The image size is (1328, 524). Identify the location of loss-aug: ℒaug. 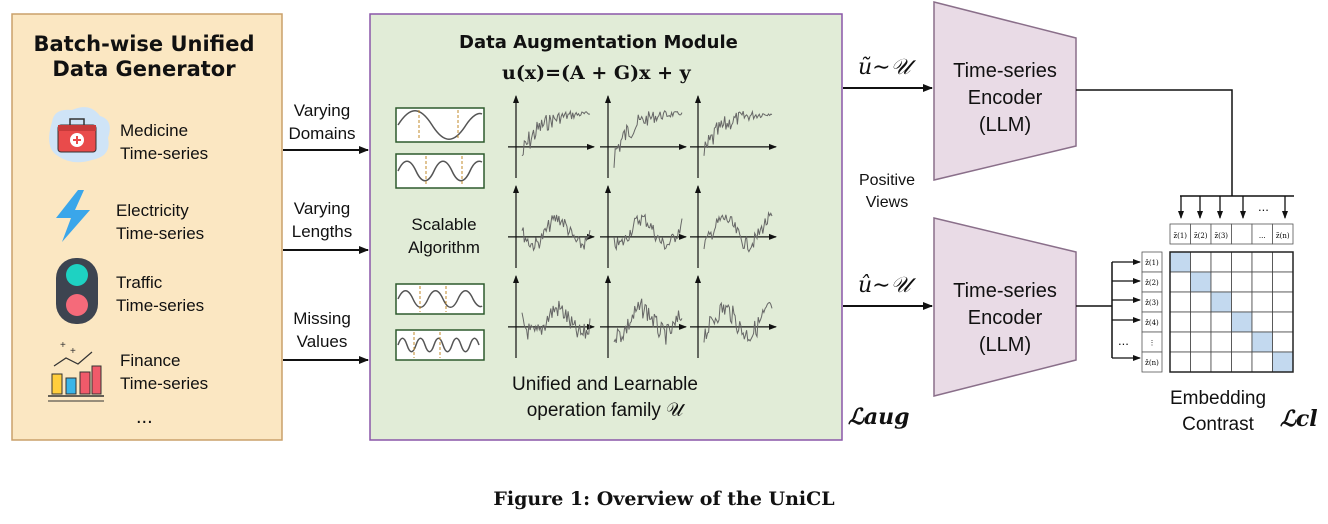
(879, 417).